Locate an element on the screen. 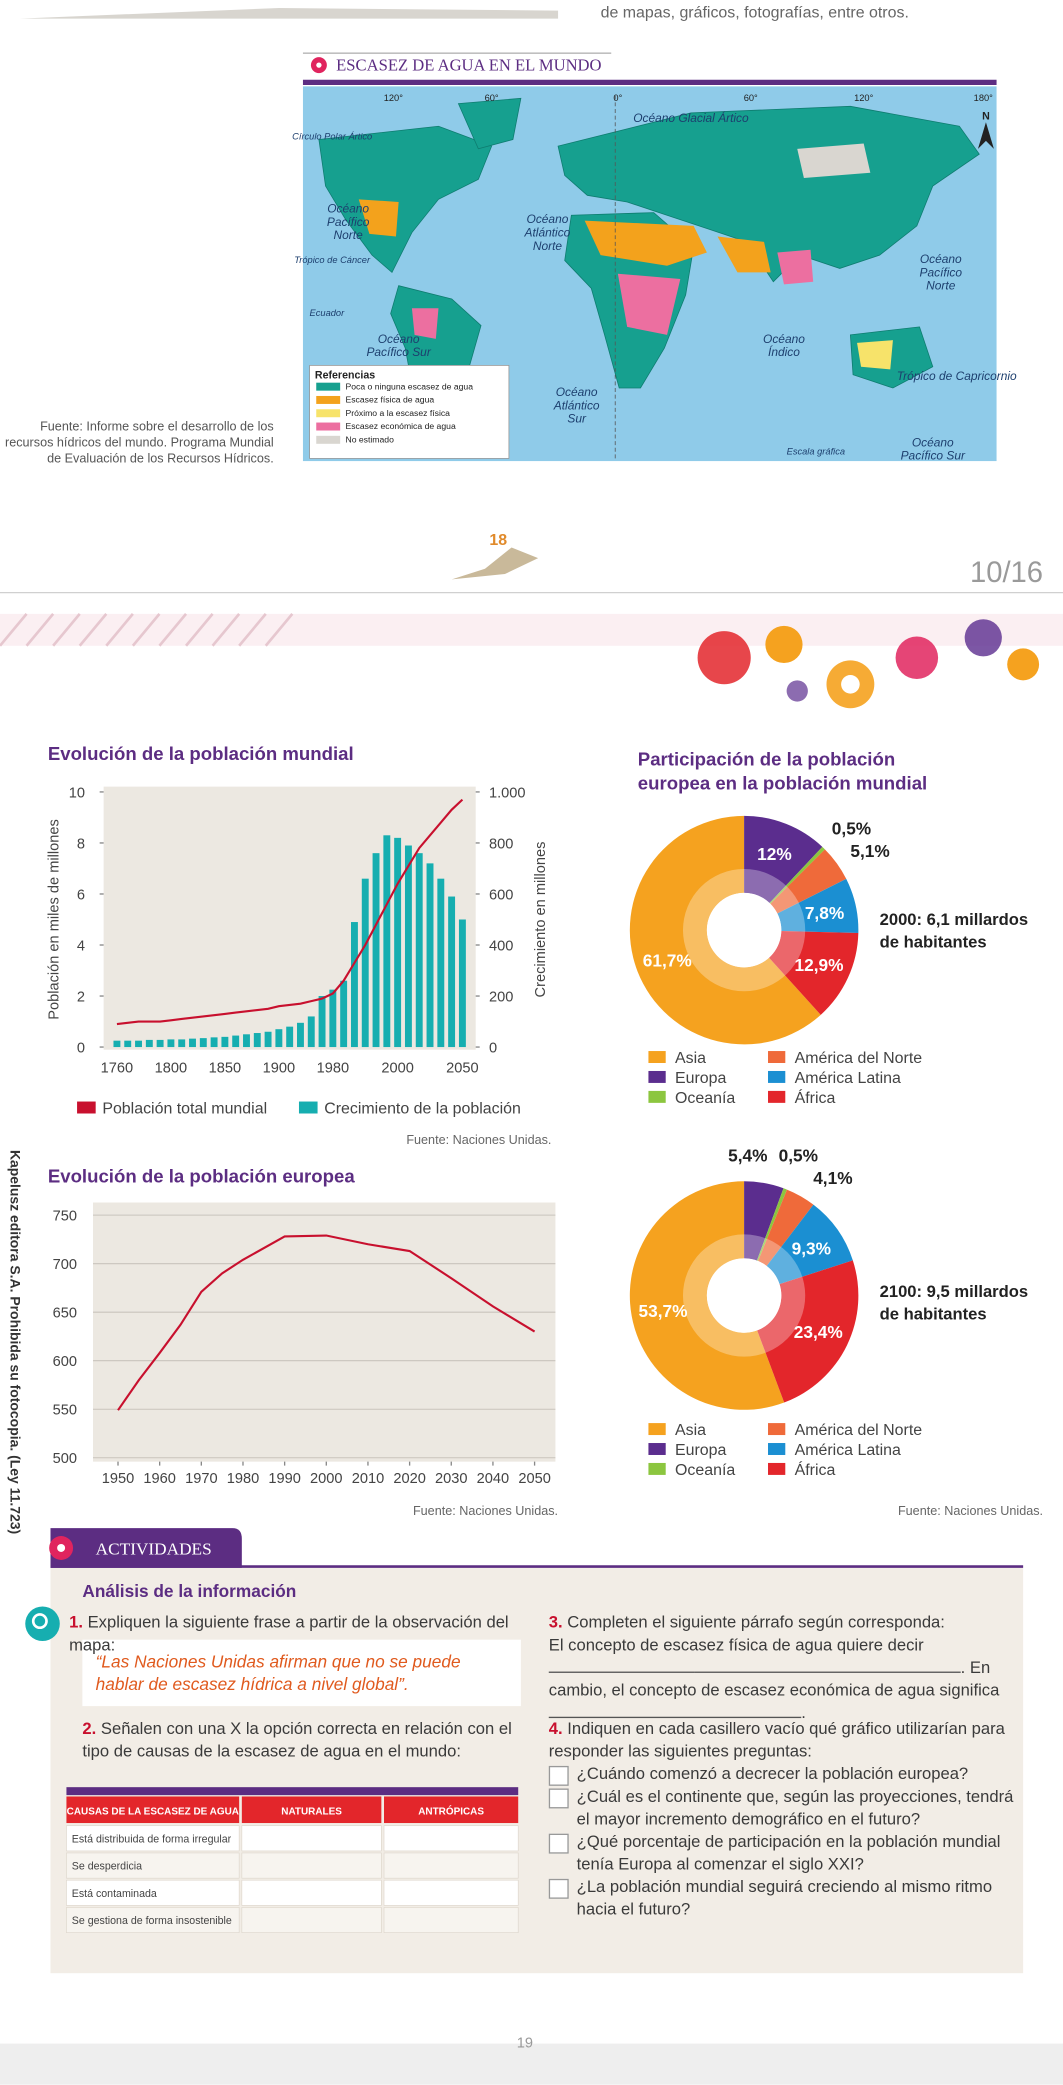 This screenshot has height=2085, width=1063. physical-scarcity-area is located at coordinates (744, 254).